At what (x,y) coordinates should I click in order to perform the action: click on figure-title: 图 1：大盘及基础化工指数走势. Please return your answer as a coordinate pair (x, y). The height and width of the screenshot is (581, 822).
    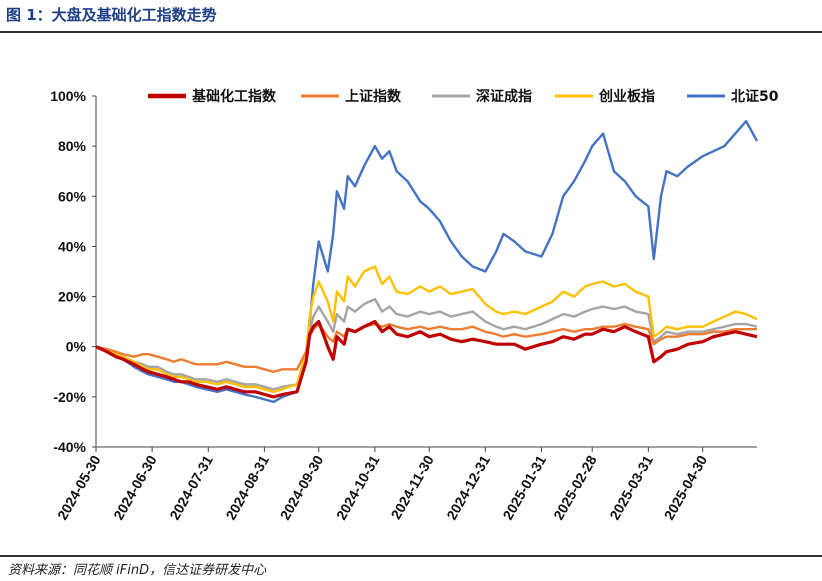
    Looking at the image, I should click on (111, 15).